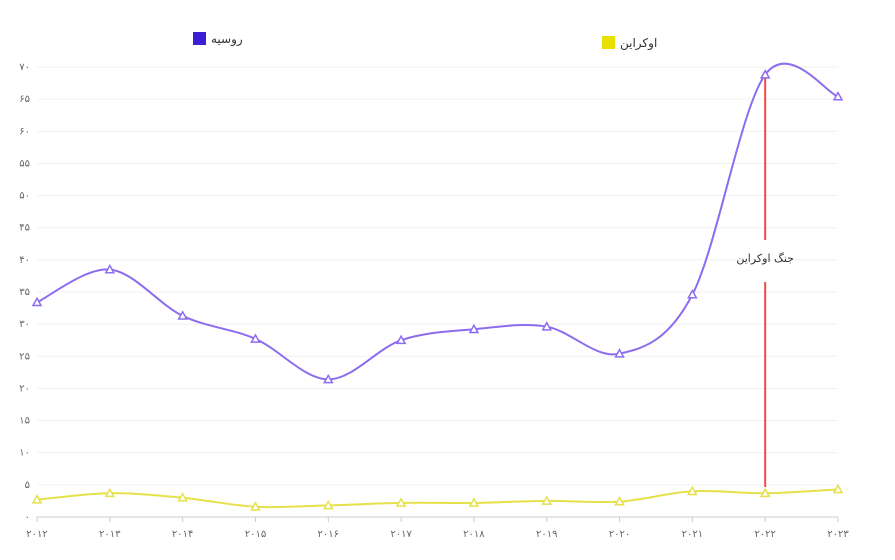 This screenshot has width=895, height=560. What do you see at coordinates (765, 258) in the screenshot?
I see `annotation-label: جنگ اوکراین` at bounding box center [765, 258].